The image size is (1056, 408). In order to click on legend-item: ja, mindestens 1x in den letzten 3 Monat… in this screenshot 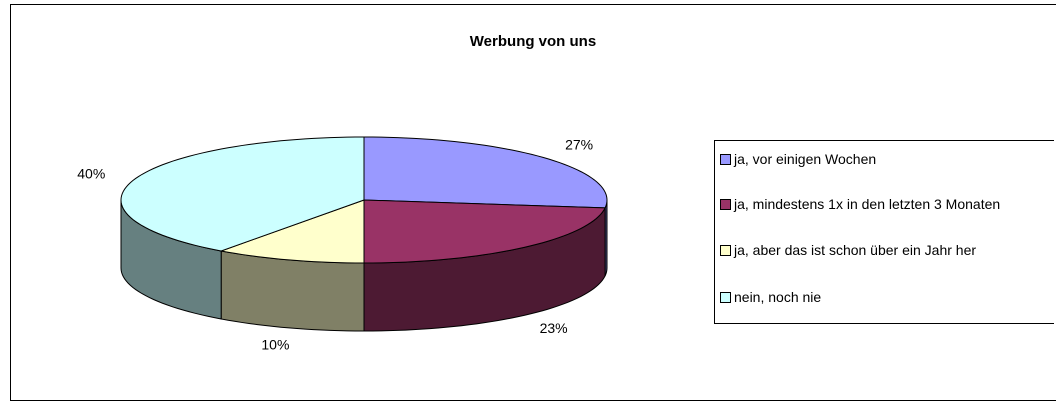, I will do `click(886, 204)`.